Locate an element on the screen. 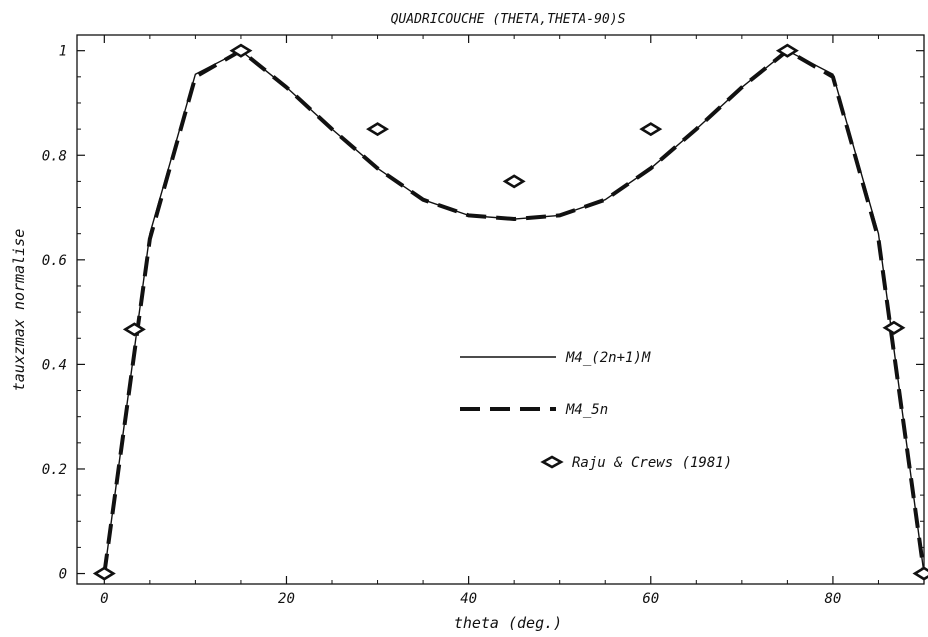 This screenshot has width=928, height=637. y-tick-label: 0.2 is located at coordinates (54, 470).